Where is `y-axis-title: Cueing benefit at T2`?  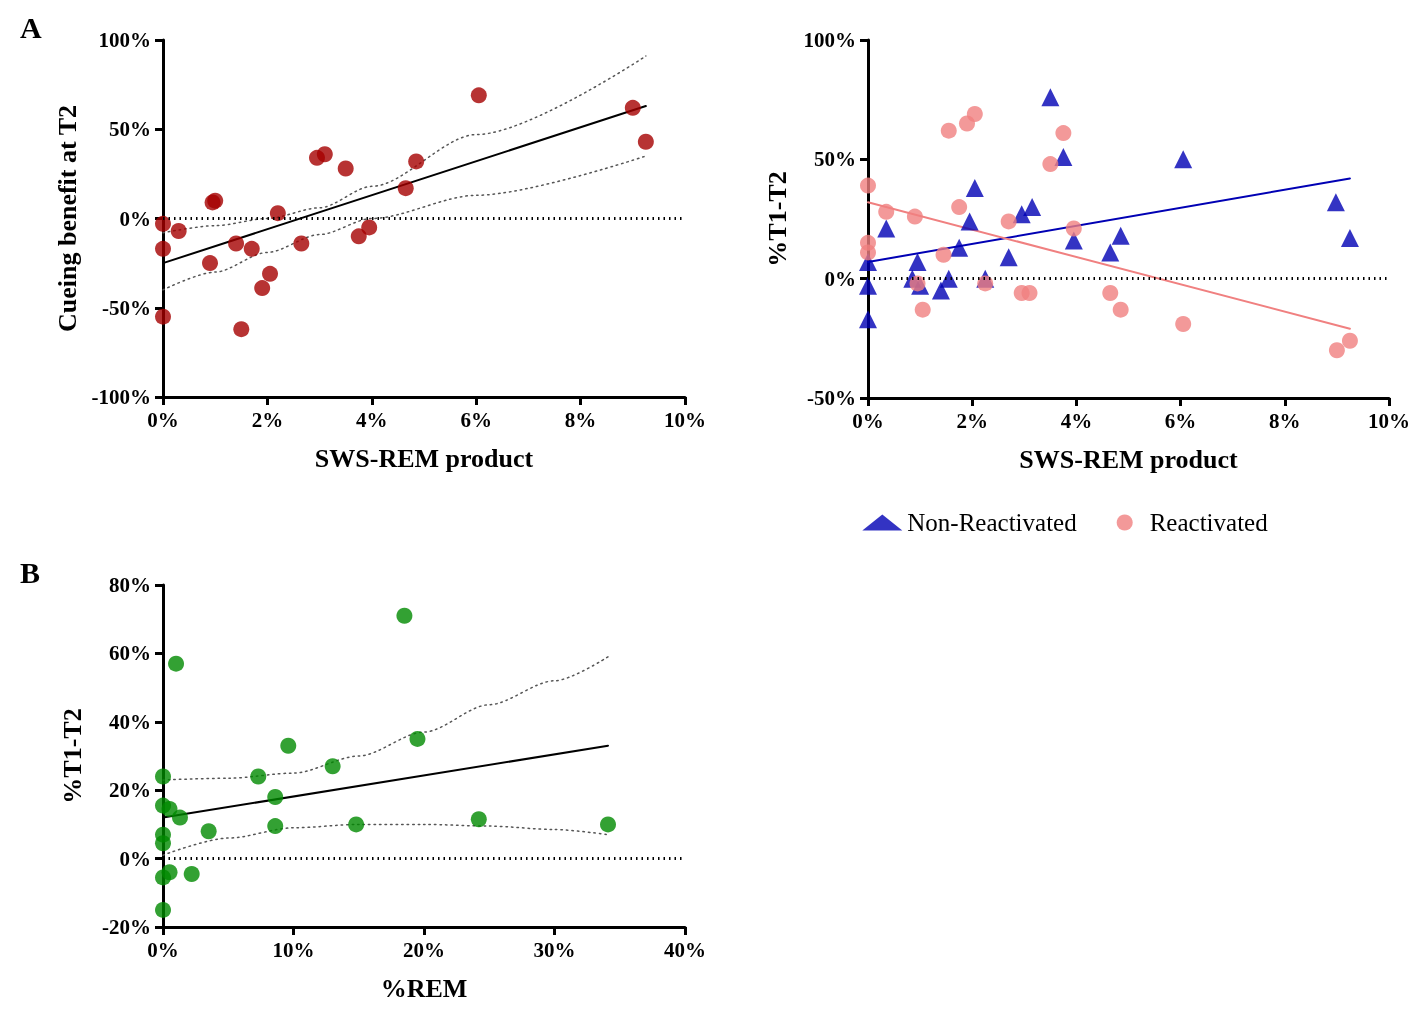 y-axis-title: Cueing benefit at T2 is located at coordinates (68, 218).